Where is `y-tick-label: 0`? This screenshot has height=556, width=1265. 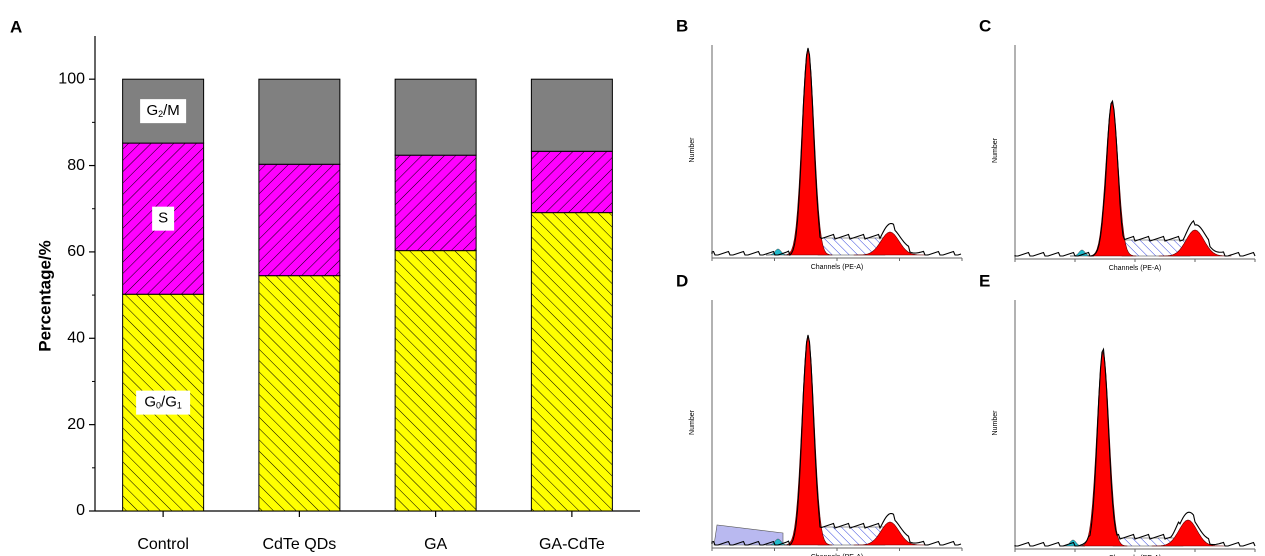 y-tick-label: 0 is located at coordinates (80, 510).